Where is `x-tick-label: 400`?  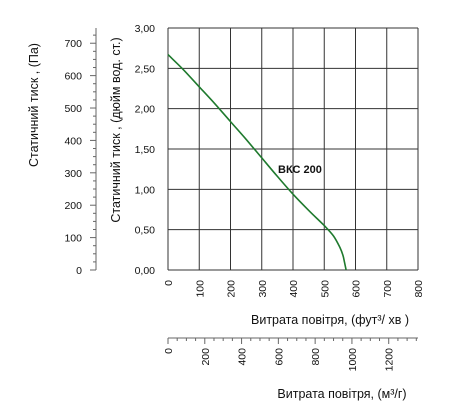 x-tick-label: 400 is located at coordinates (294, 289).